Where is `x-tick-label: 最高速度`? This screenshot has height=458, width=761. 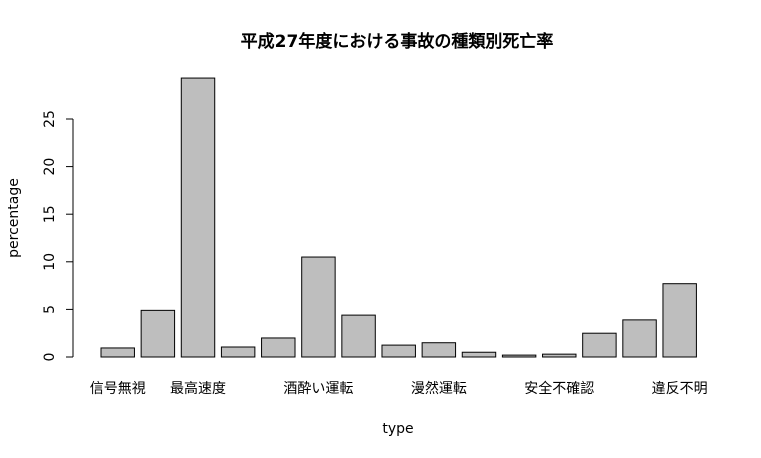
x-tick-label: 最高速度 is located at coordinates (198, 388).